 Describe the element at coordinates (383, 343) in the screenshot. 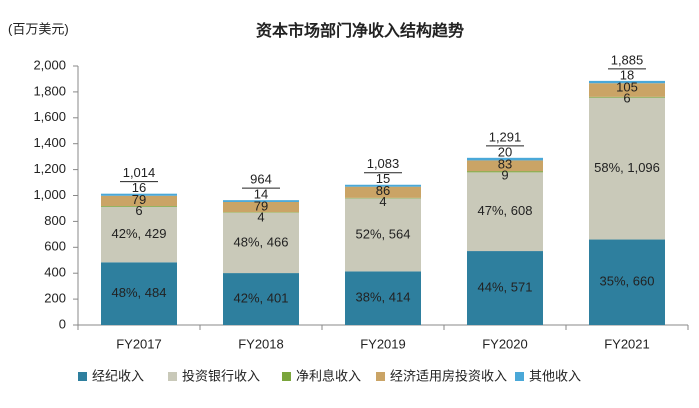

I see `x-tick-label: FY2019` at that location.